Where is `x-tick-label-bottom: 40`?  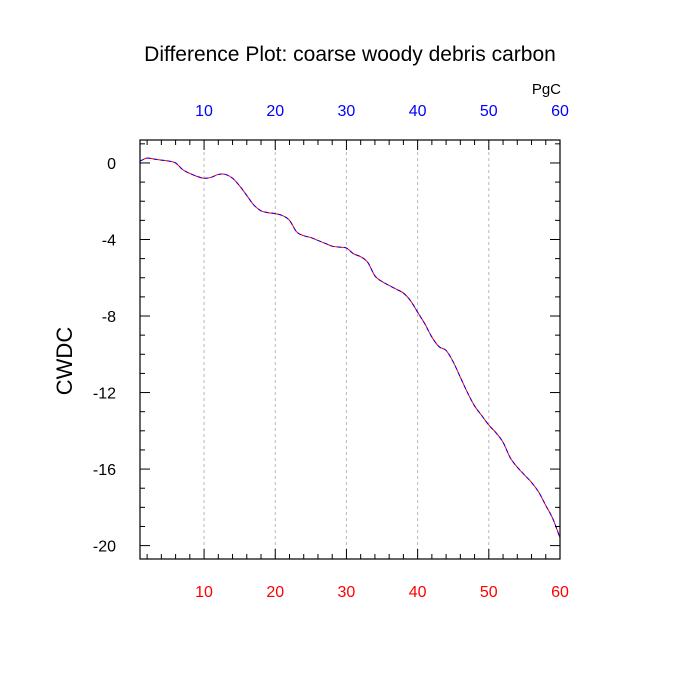 x-tick-label-bottom: 40 is located at coordinates (418, 592).